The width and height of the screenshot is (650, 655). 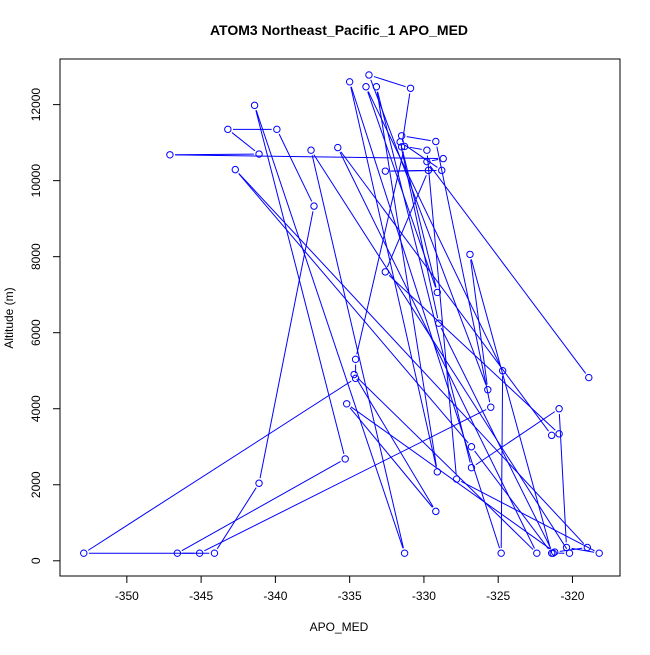 What do you see at coordinates (424, 596) in the screenshot?
I see `x-tick-label: -330` at bounding box center [424, 596].